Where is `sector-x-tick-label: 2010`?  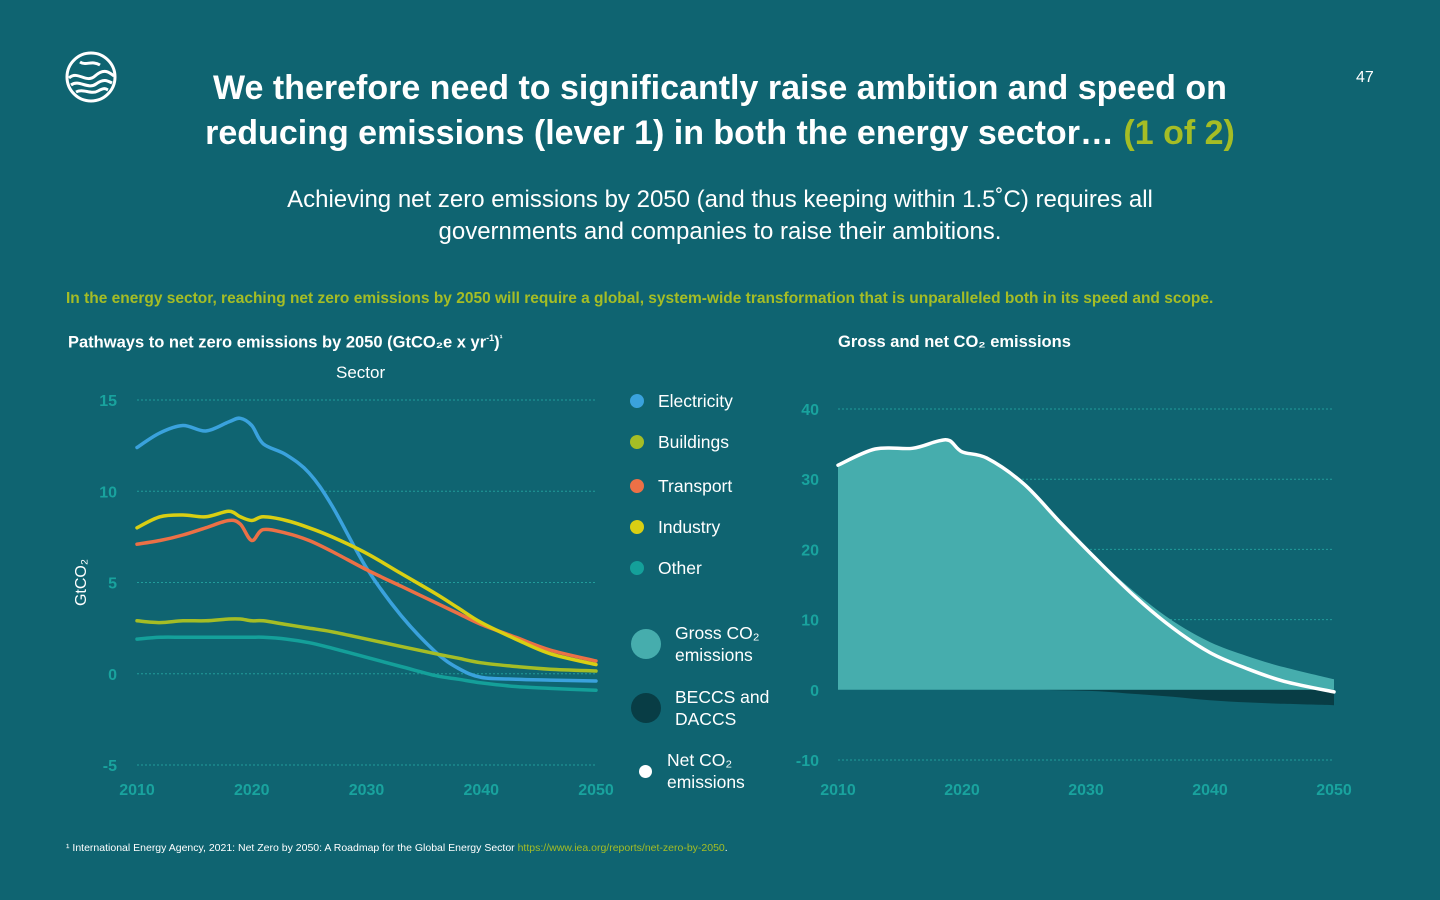
sector-x-tick-label: 2010 is located at coordinates (137, 790).